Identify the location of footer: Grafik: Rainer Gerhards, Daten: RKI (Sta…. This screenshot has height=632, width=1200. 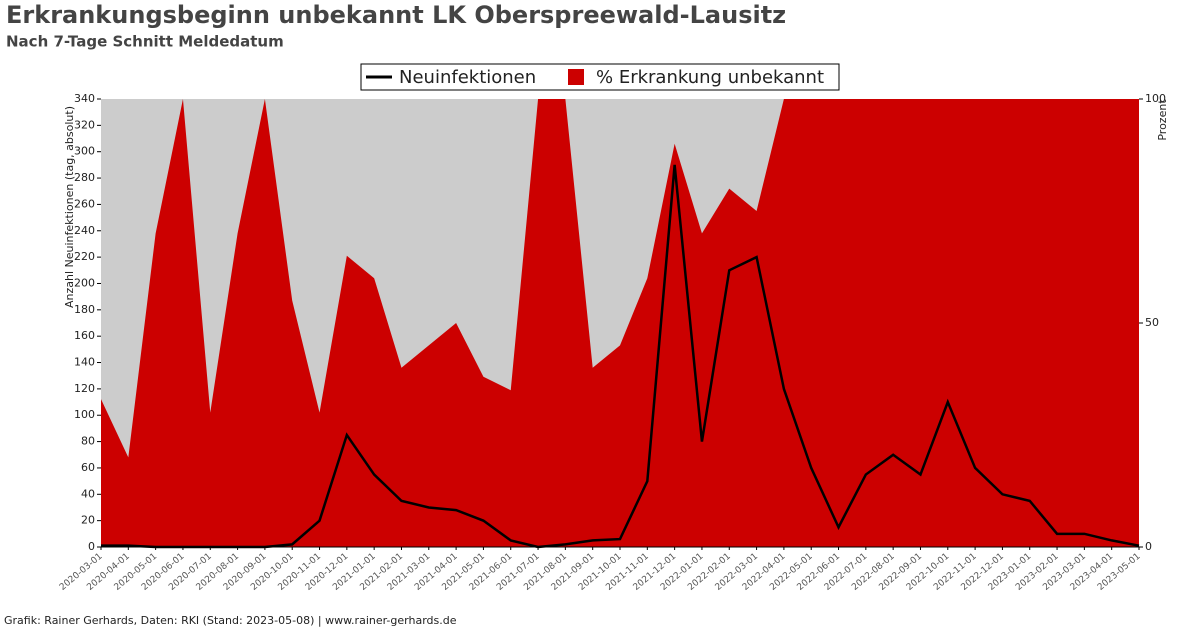
(230, 620).